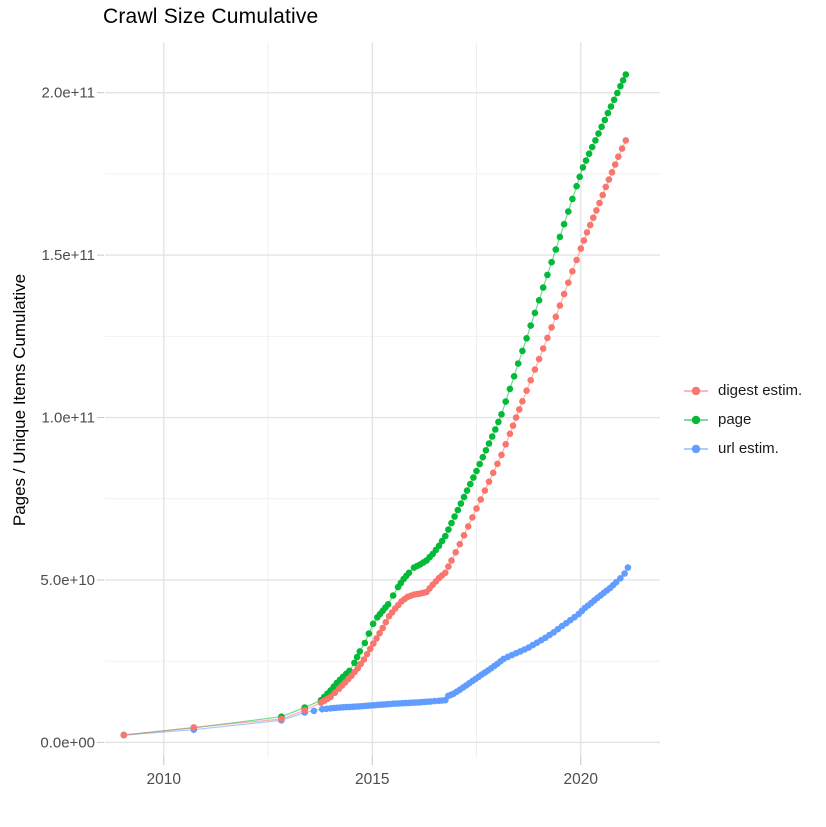 This screenshot has height=827, width=826. What do you see at coordinates (211, 16) in the screenshot?
I see `chart-title: Crawl Size Cumulative` at bounding box center [211, 16].